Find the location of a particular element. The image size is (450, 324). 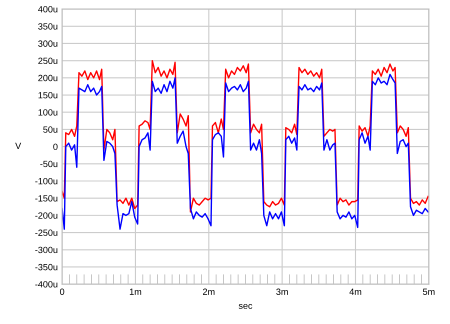

x-tick-label: 5m is located at coordinates (428, 291).